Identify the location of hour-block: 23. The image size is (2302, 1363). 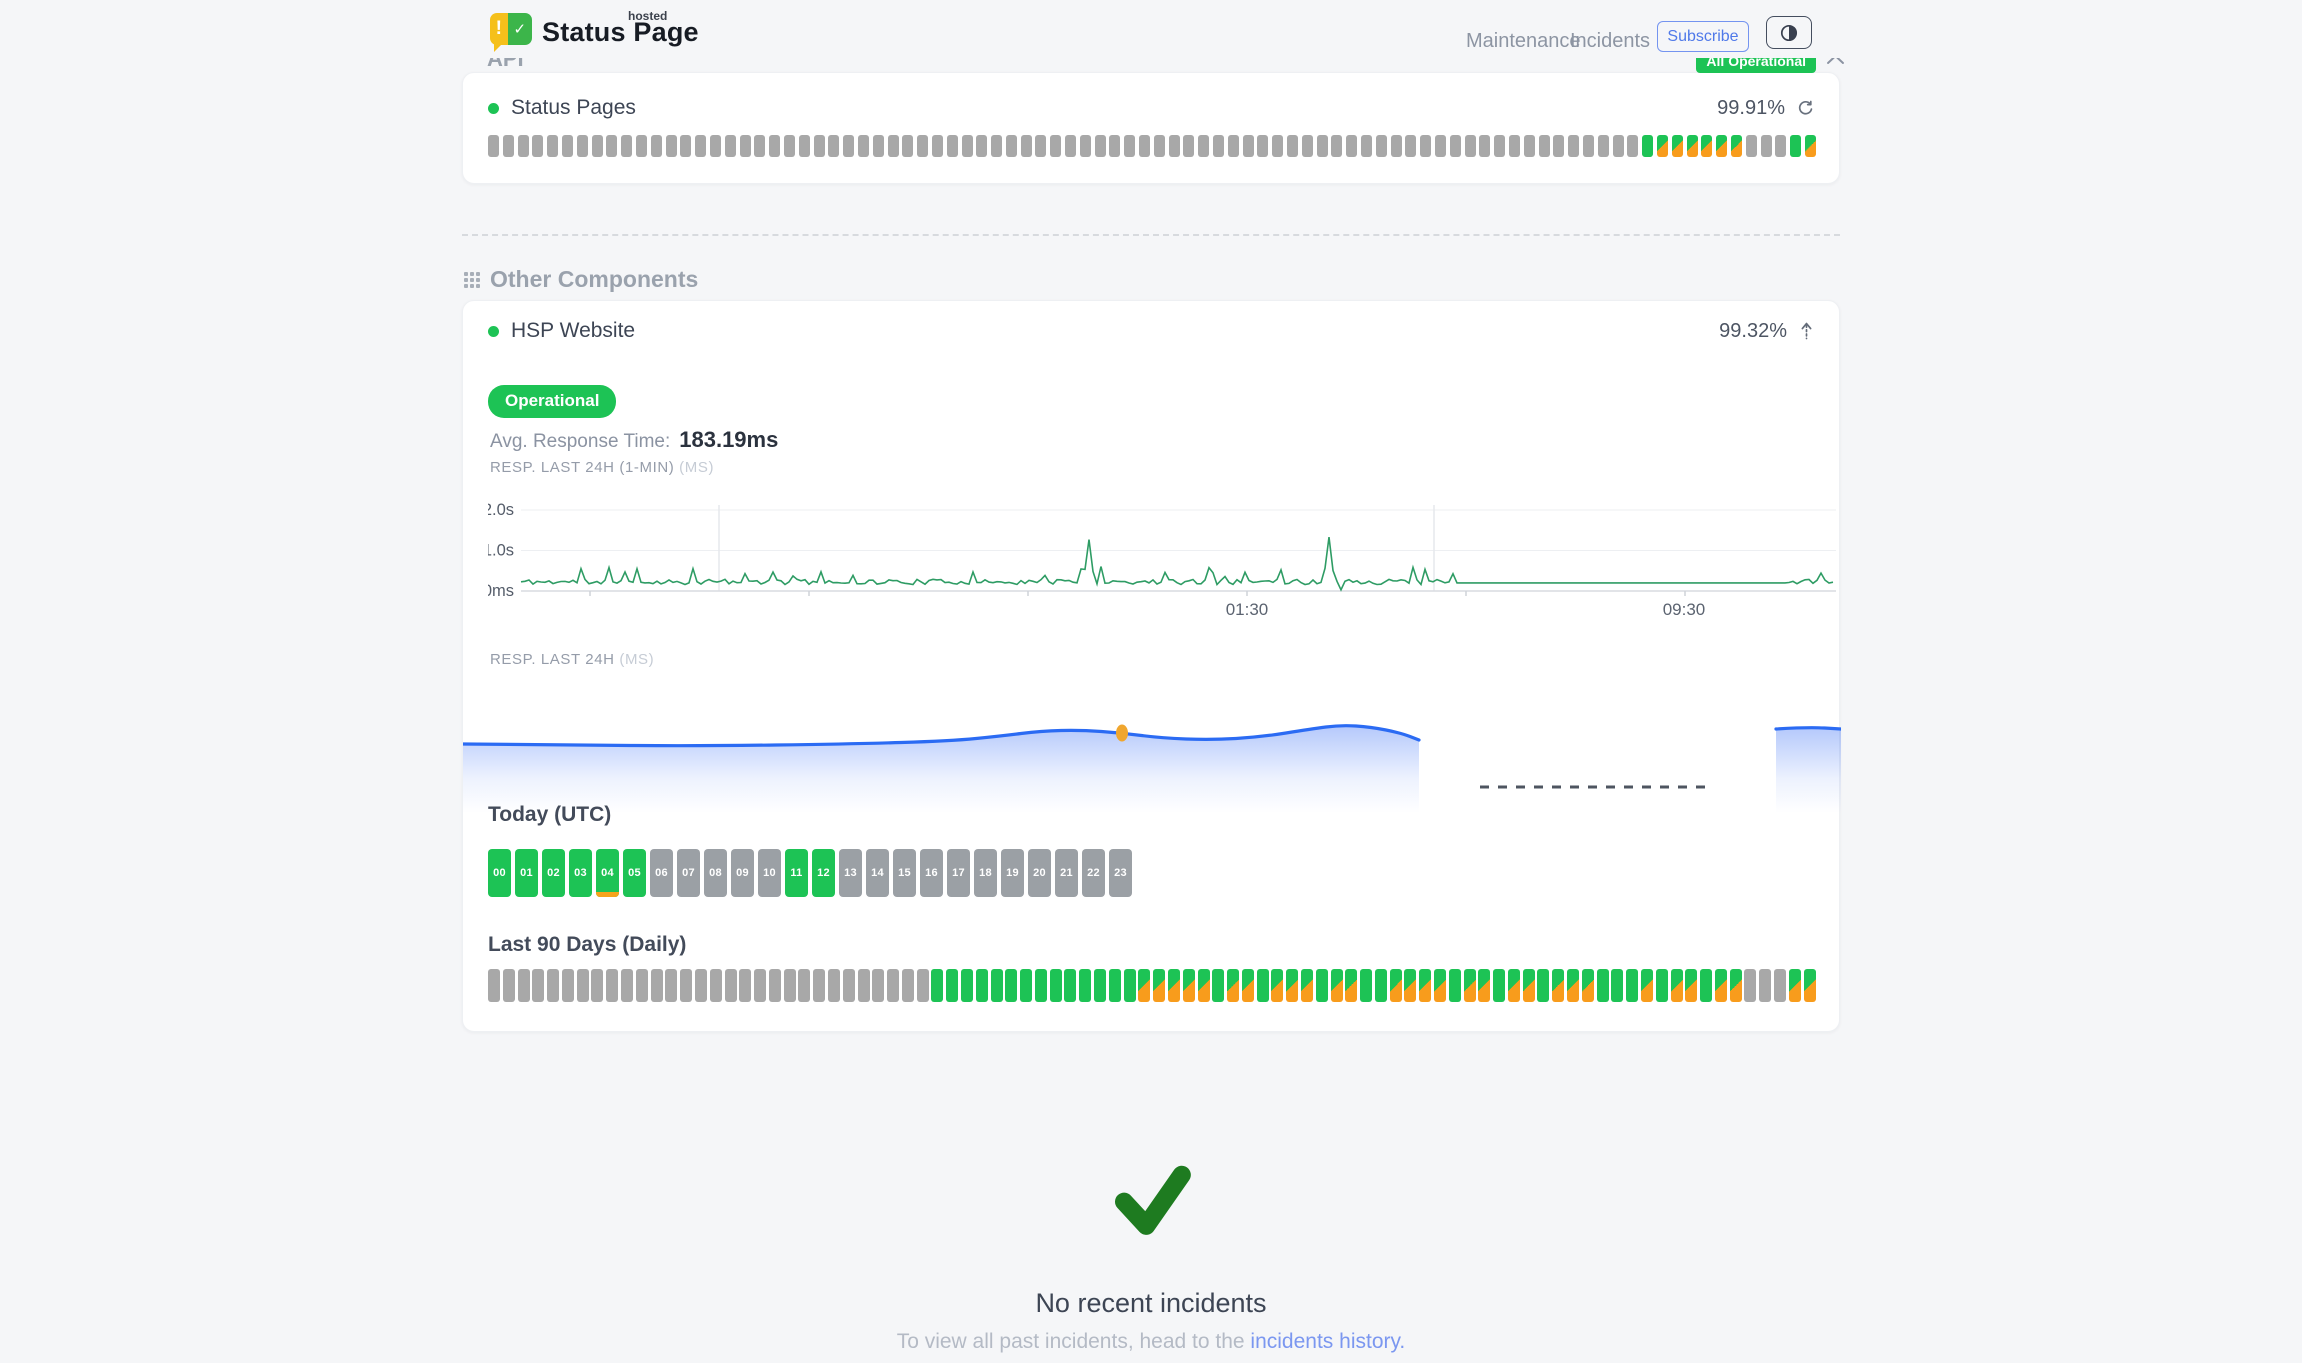
(1120, 873).